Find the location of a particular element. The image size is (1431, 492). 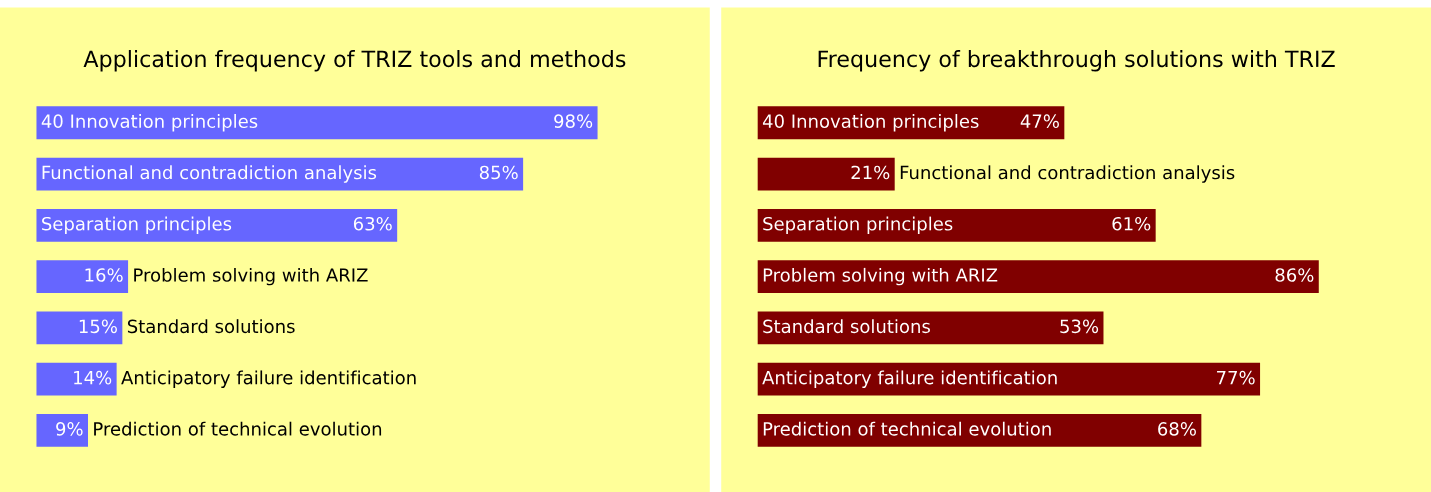

chart-title: Application frequency of TRIZ tools and methods is located at coordinates (354, 61).